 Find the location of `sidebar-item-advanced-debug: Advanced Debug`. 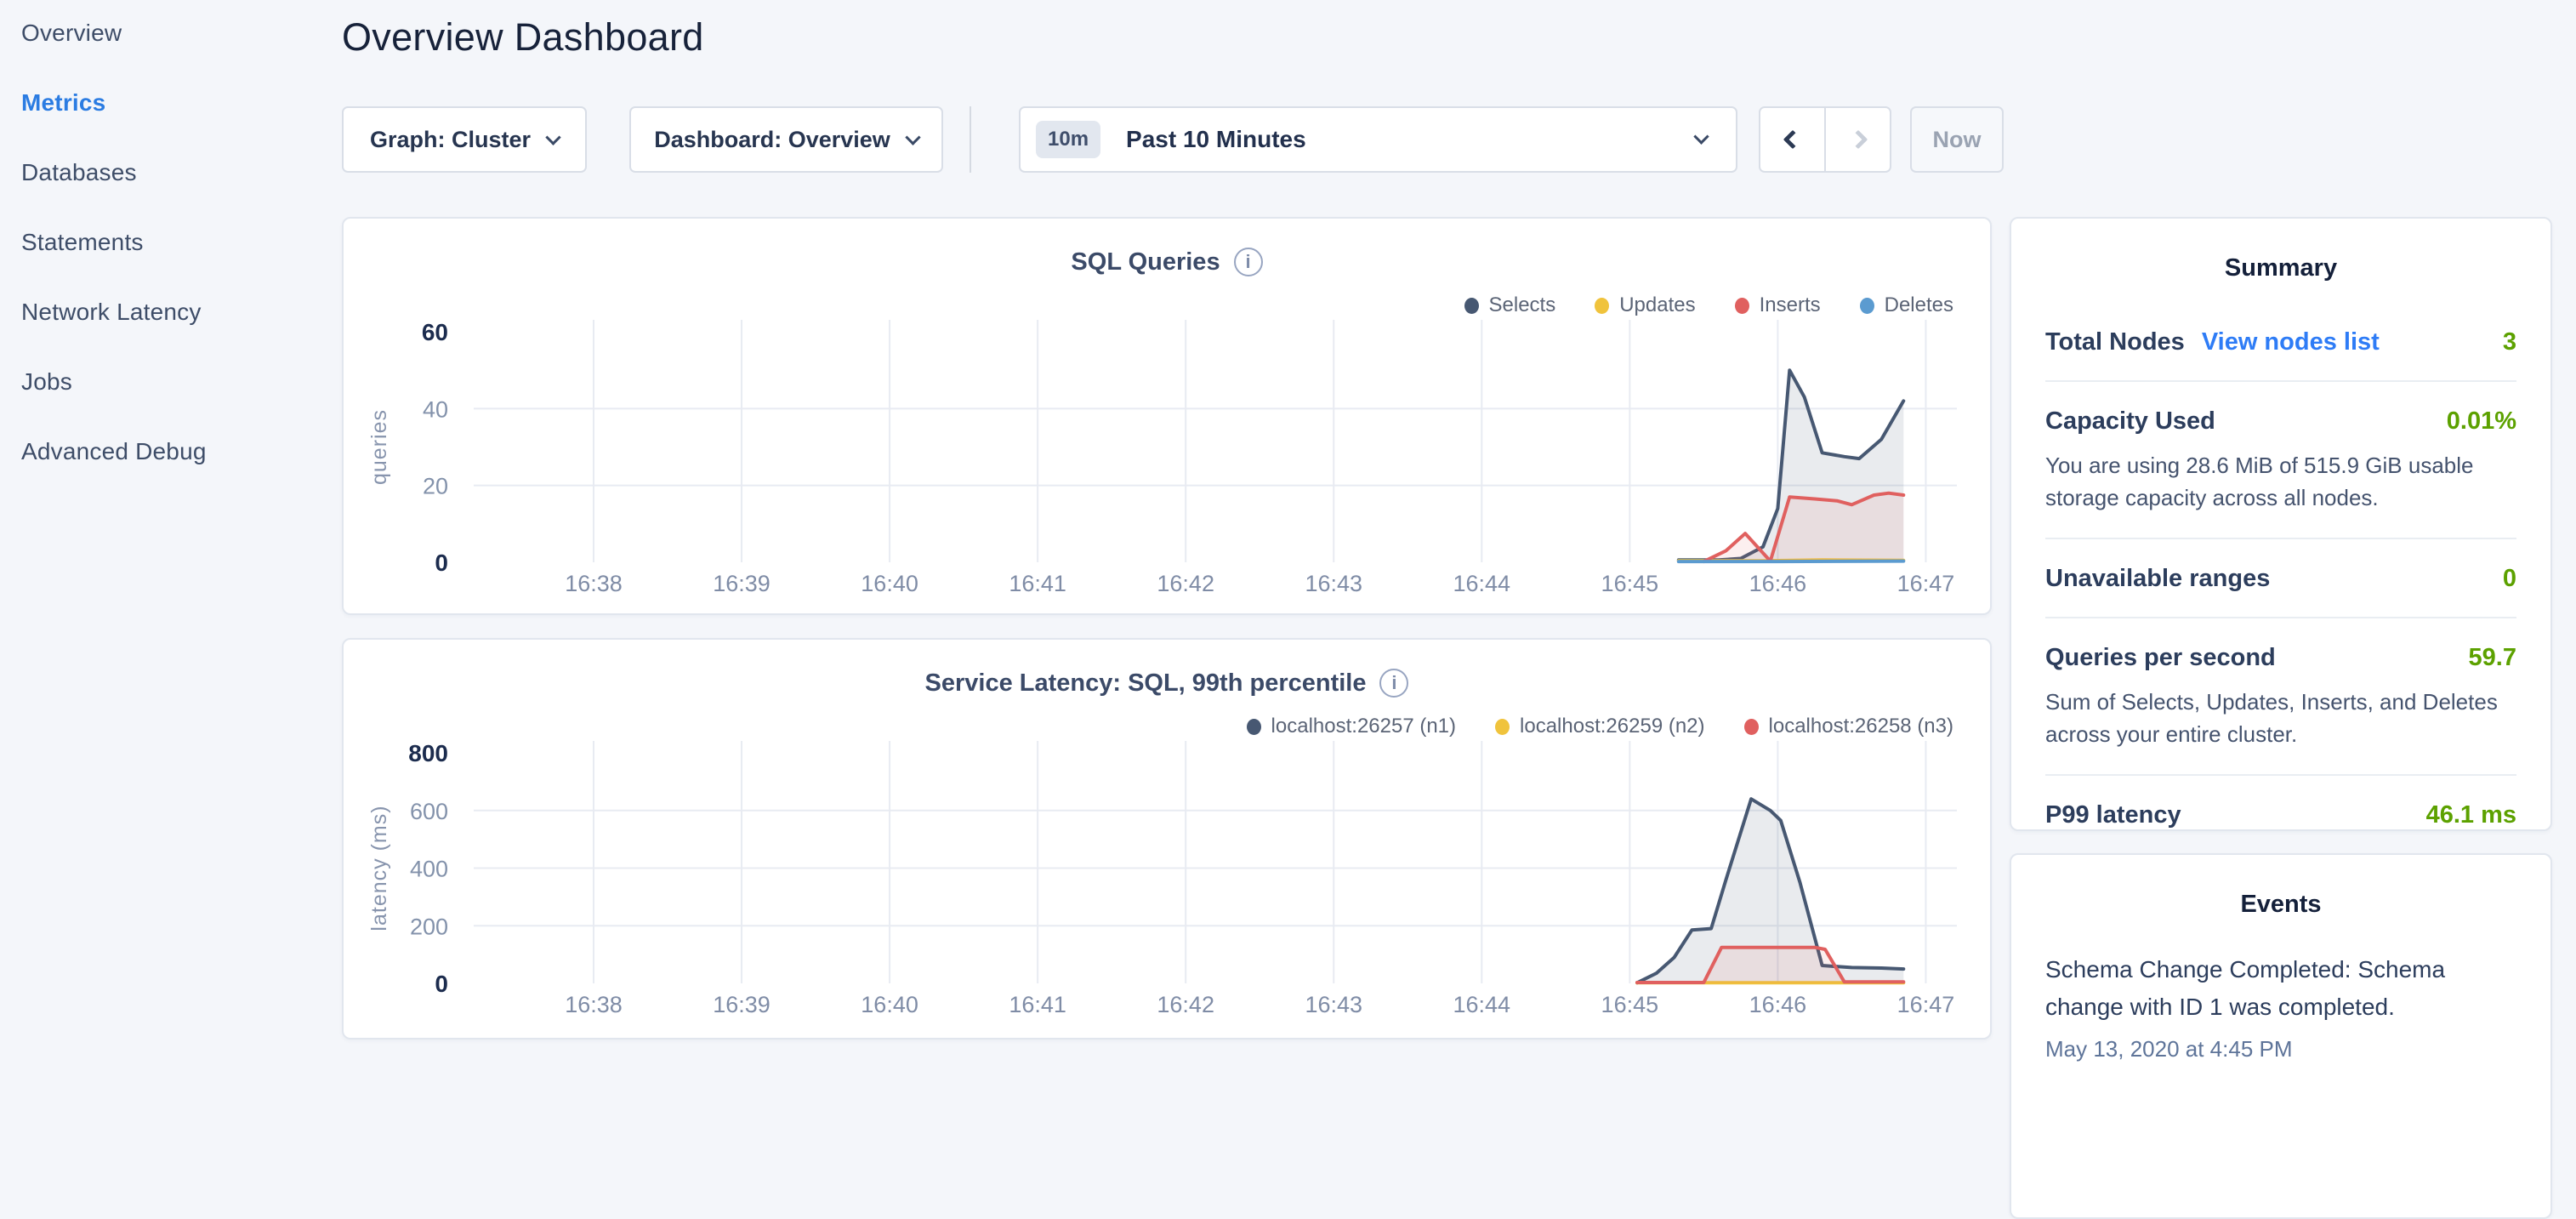

sidebar-item-advanced-debug: Advanced Debug is located at coordinates (114, 451).